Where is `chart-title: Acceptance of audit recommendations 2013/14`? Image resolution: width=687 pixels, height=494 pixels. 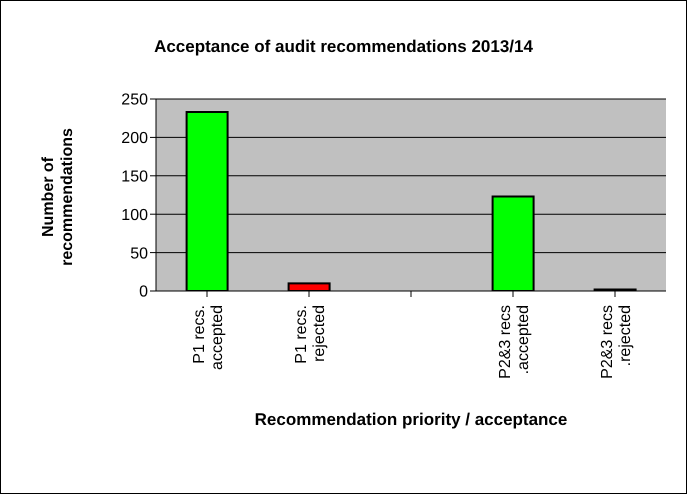 chart-title: Acceptance of audit recommendations 2013/14 is located at coordinates (343, 47).